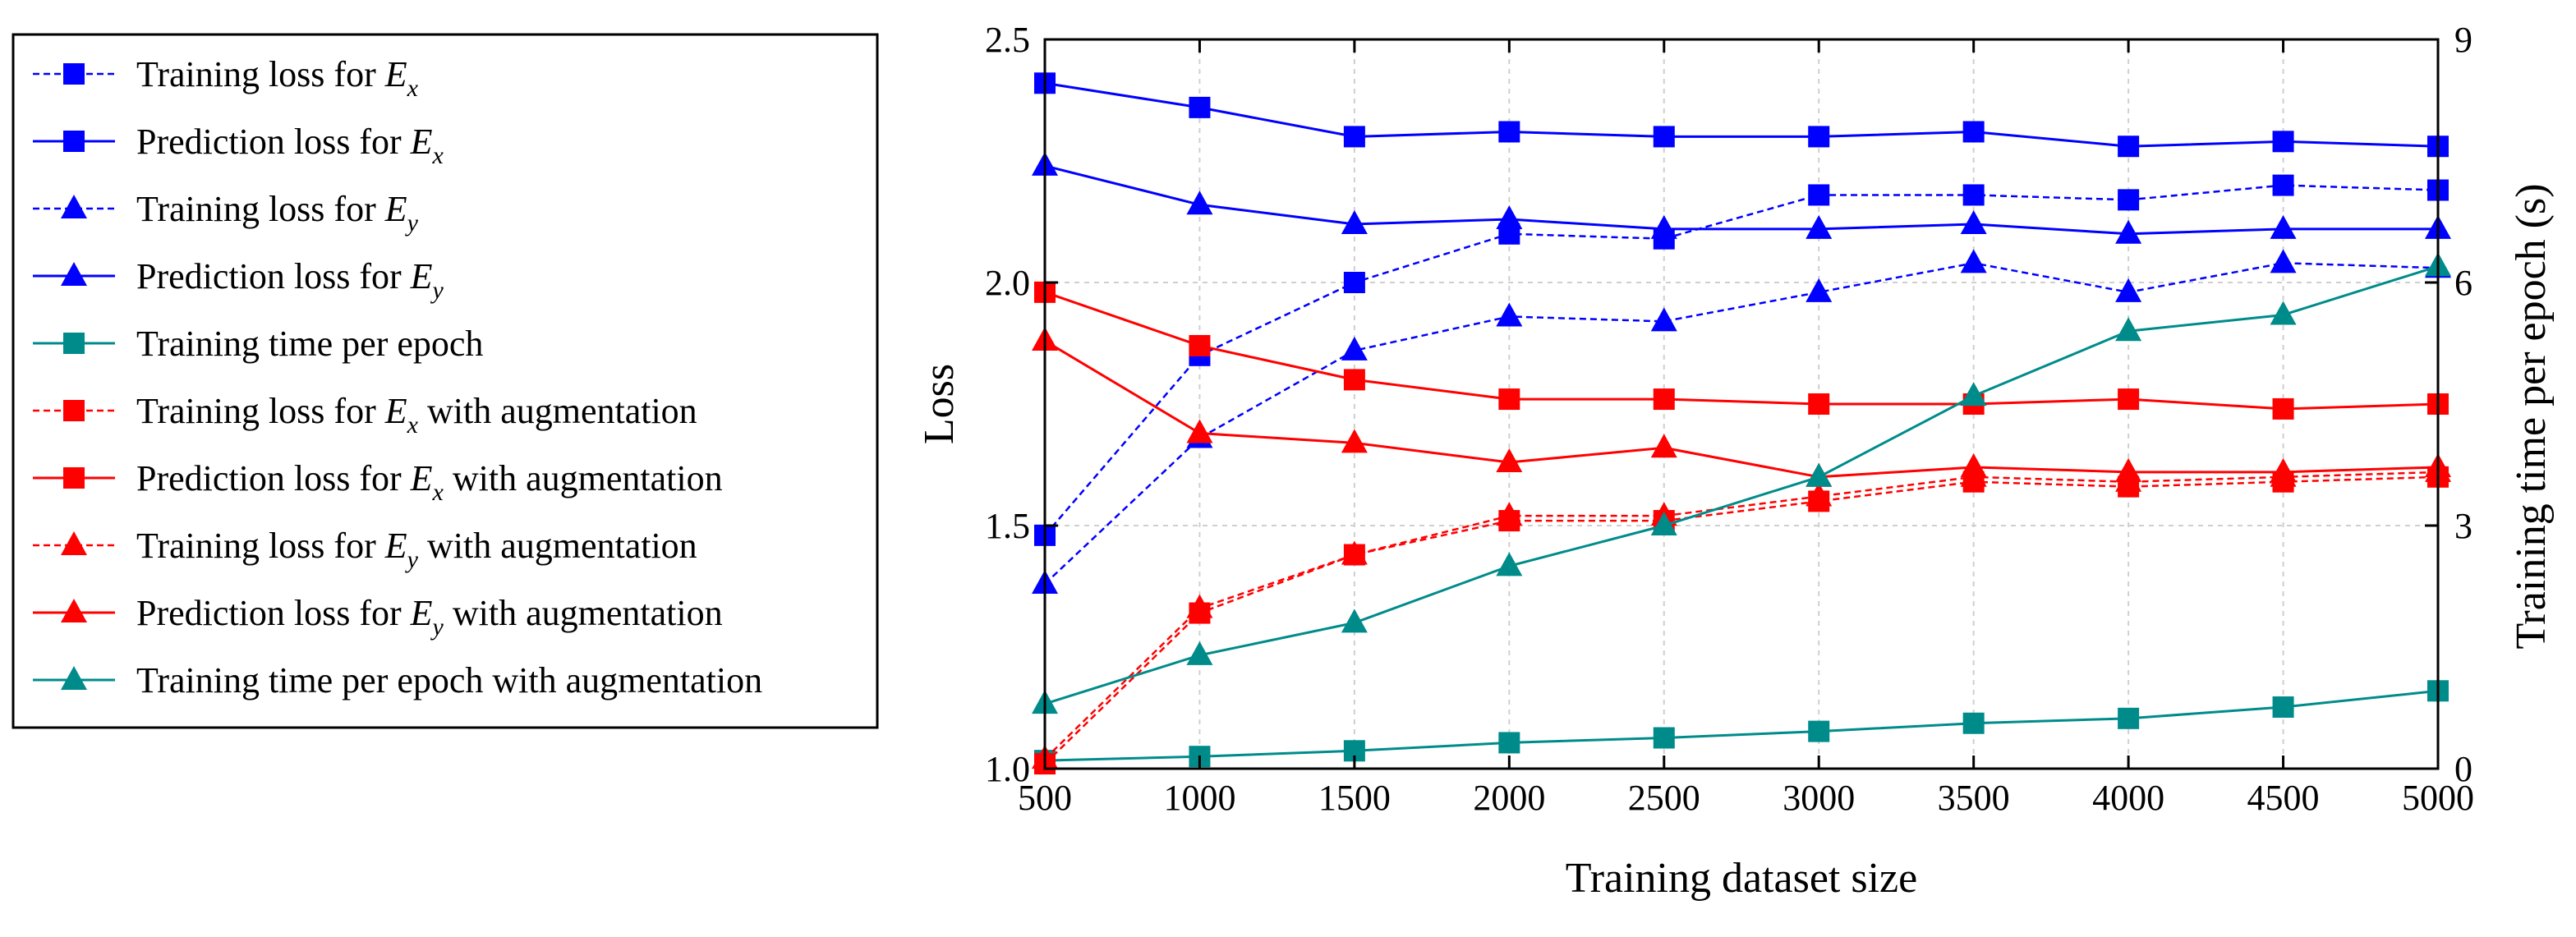  I want to click on legend-label: Training loss for Ey with augmentation, so click(417, 549).